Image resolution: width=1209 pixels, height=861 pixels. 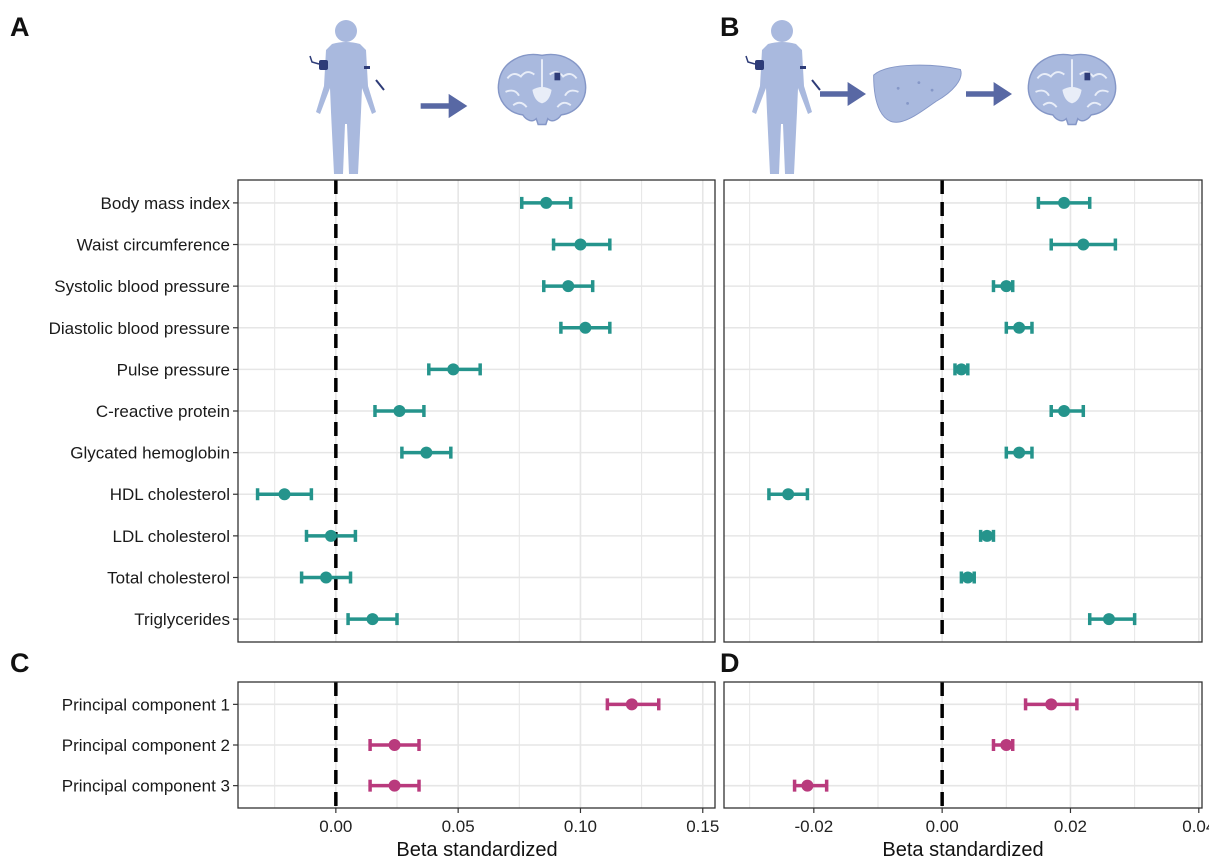 What do you see at coordinates (182, 619) in the screenshot?
I see `category-label: Triglycerides` at bounding box center [182, 619].